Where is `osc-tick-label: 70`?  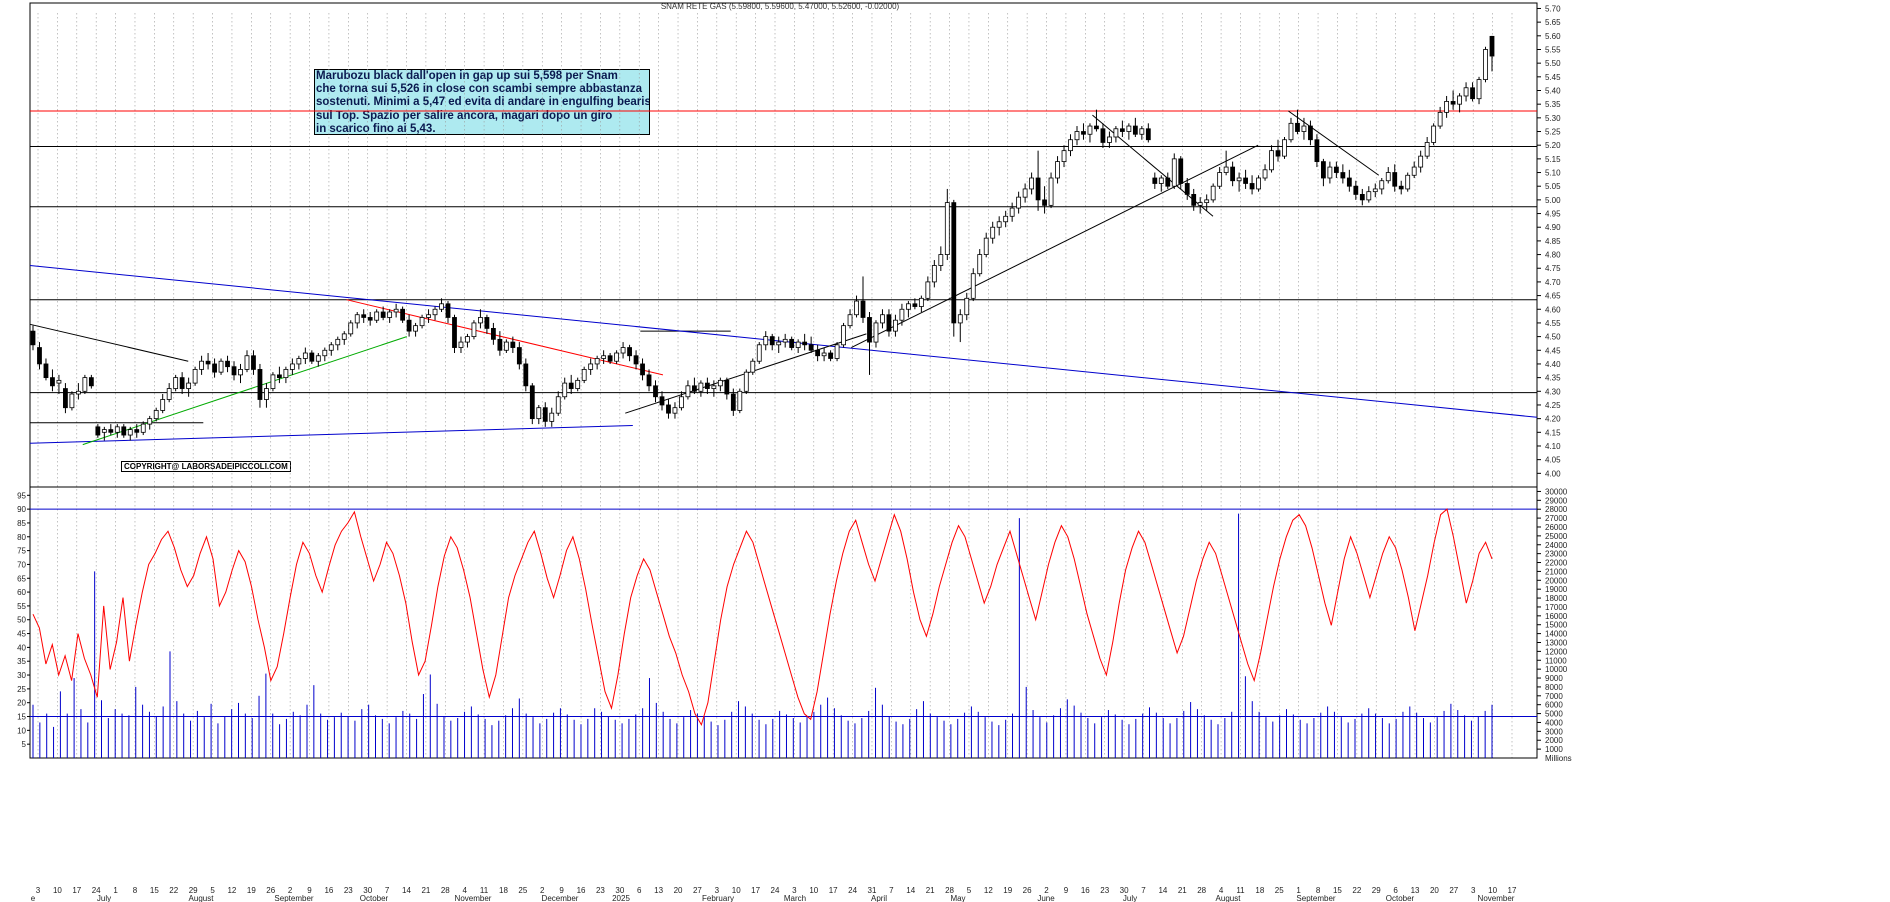
osc-tick-label: 70 is located at coordinates (21, 564).